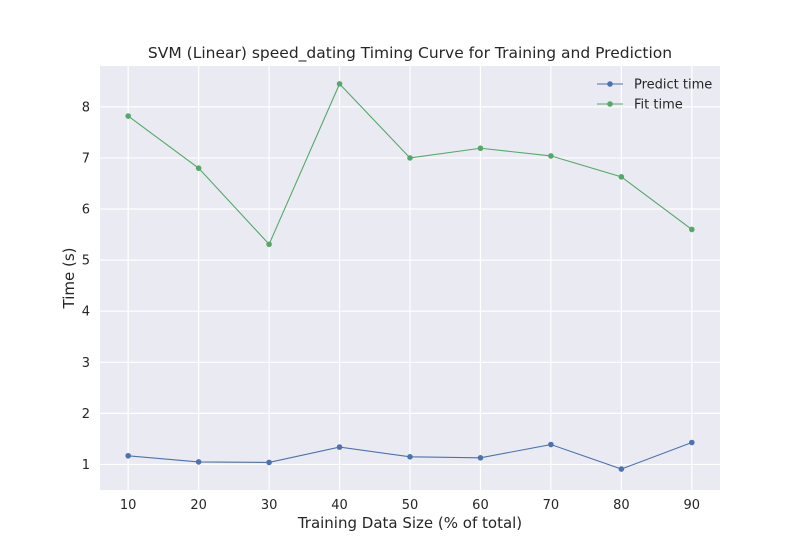 This screenshot has height=550, width=800. I want to click on y-tick-label: 5, so click(86, 261).